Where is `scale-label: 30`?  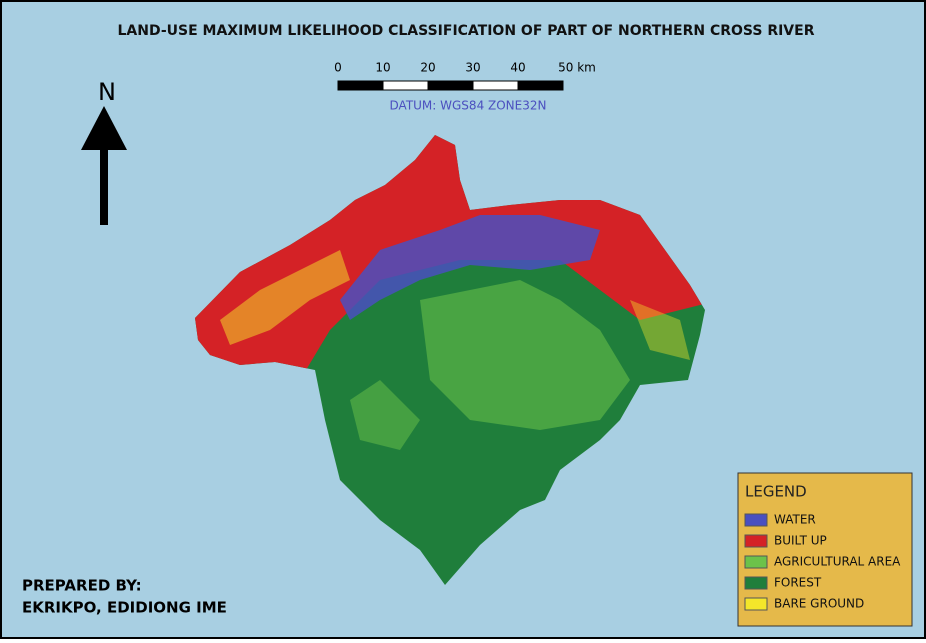
scale-label: 30 is located at coordinates (472, 68).